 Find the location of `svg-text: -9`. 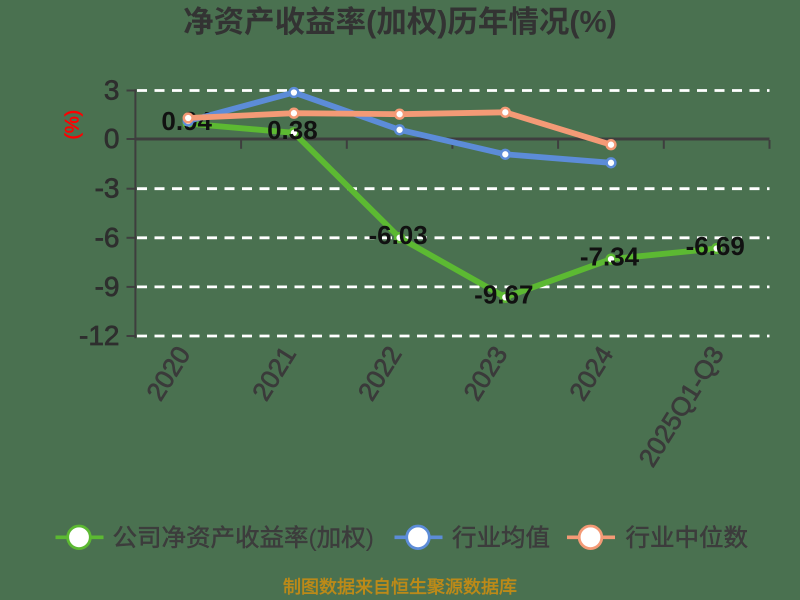

svg-text: -9 is located at coordinates (107, 286).